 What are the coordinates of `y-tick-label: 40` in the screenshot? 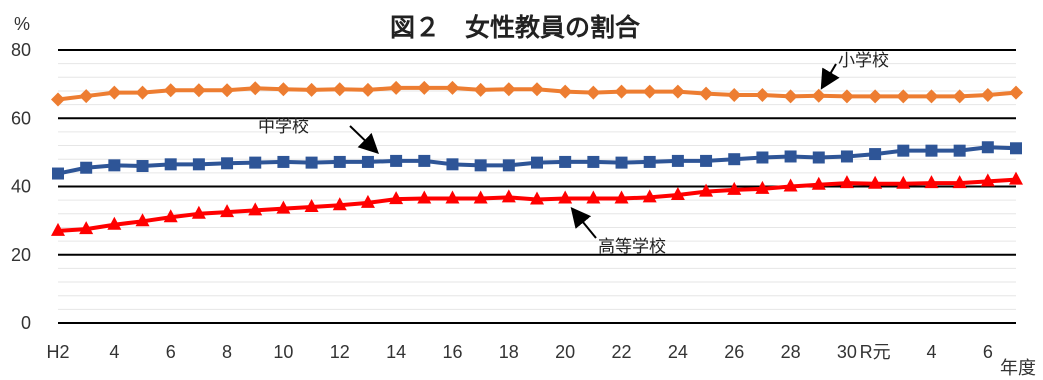 It's located at (21, 187).